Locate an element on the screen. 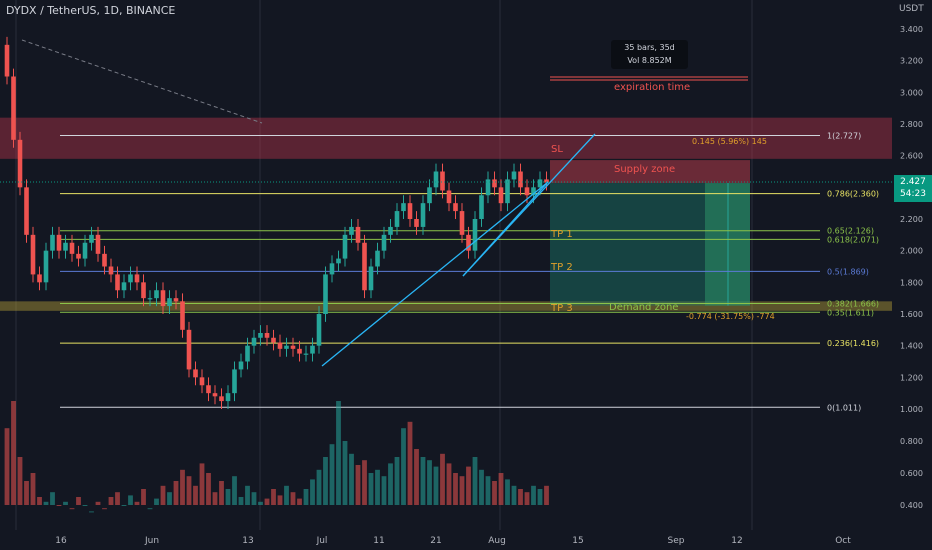 This screenshot has width=932, height=550. price-tick: 3.200 is located at coordinates (911, 61).